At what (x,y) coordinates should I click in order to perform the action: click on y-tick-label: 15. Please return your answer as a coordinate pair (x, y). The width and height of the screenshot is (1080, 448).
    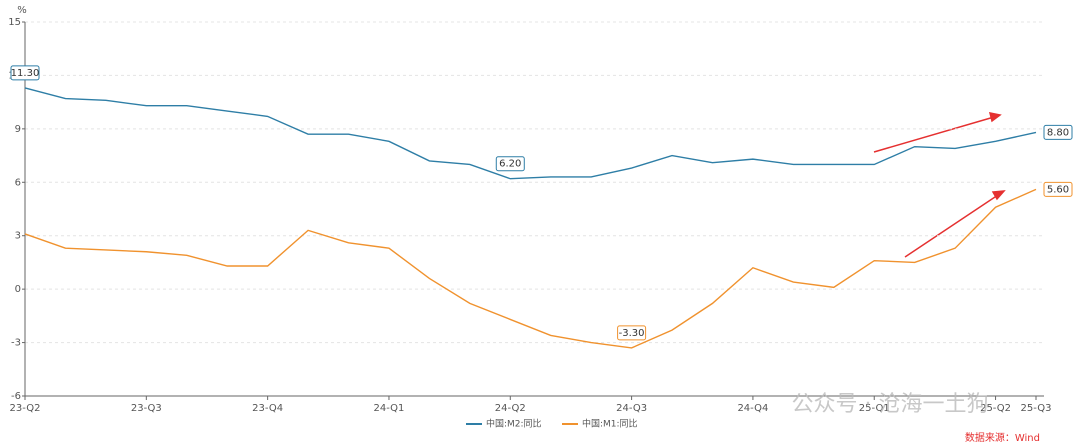
    Looking at the image, I should click on (14, 22).